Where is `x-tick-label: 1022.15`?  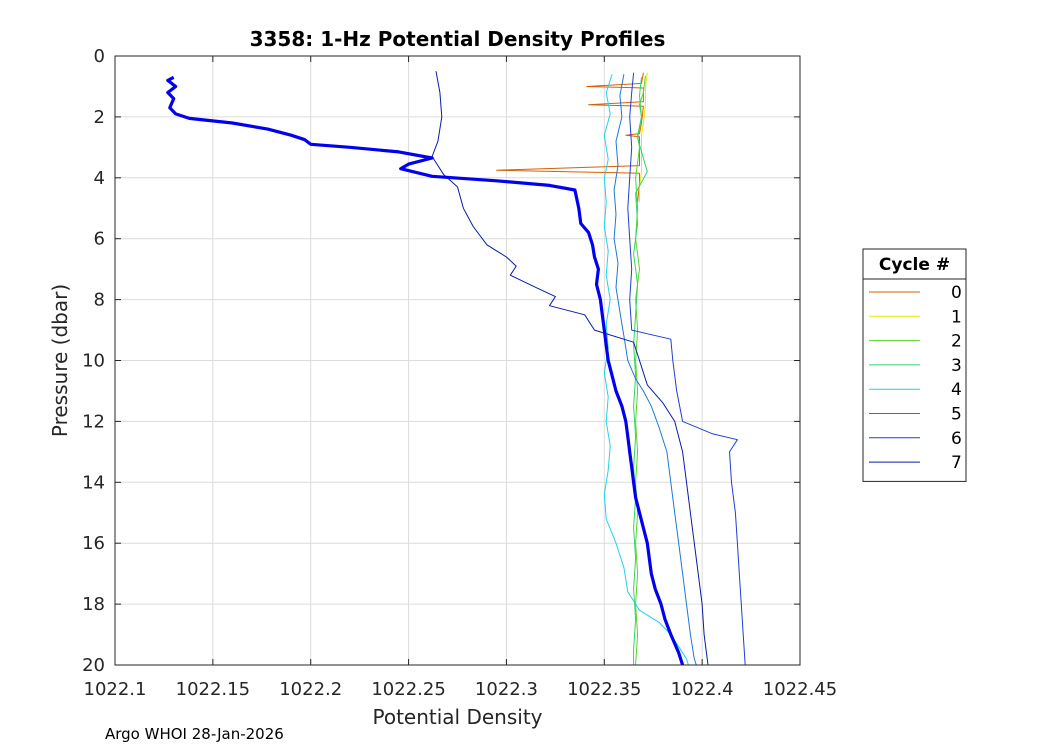 x-tick-label: 1022.15 is located at coordinates (213, 689).